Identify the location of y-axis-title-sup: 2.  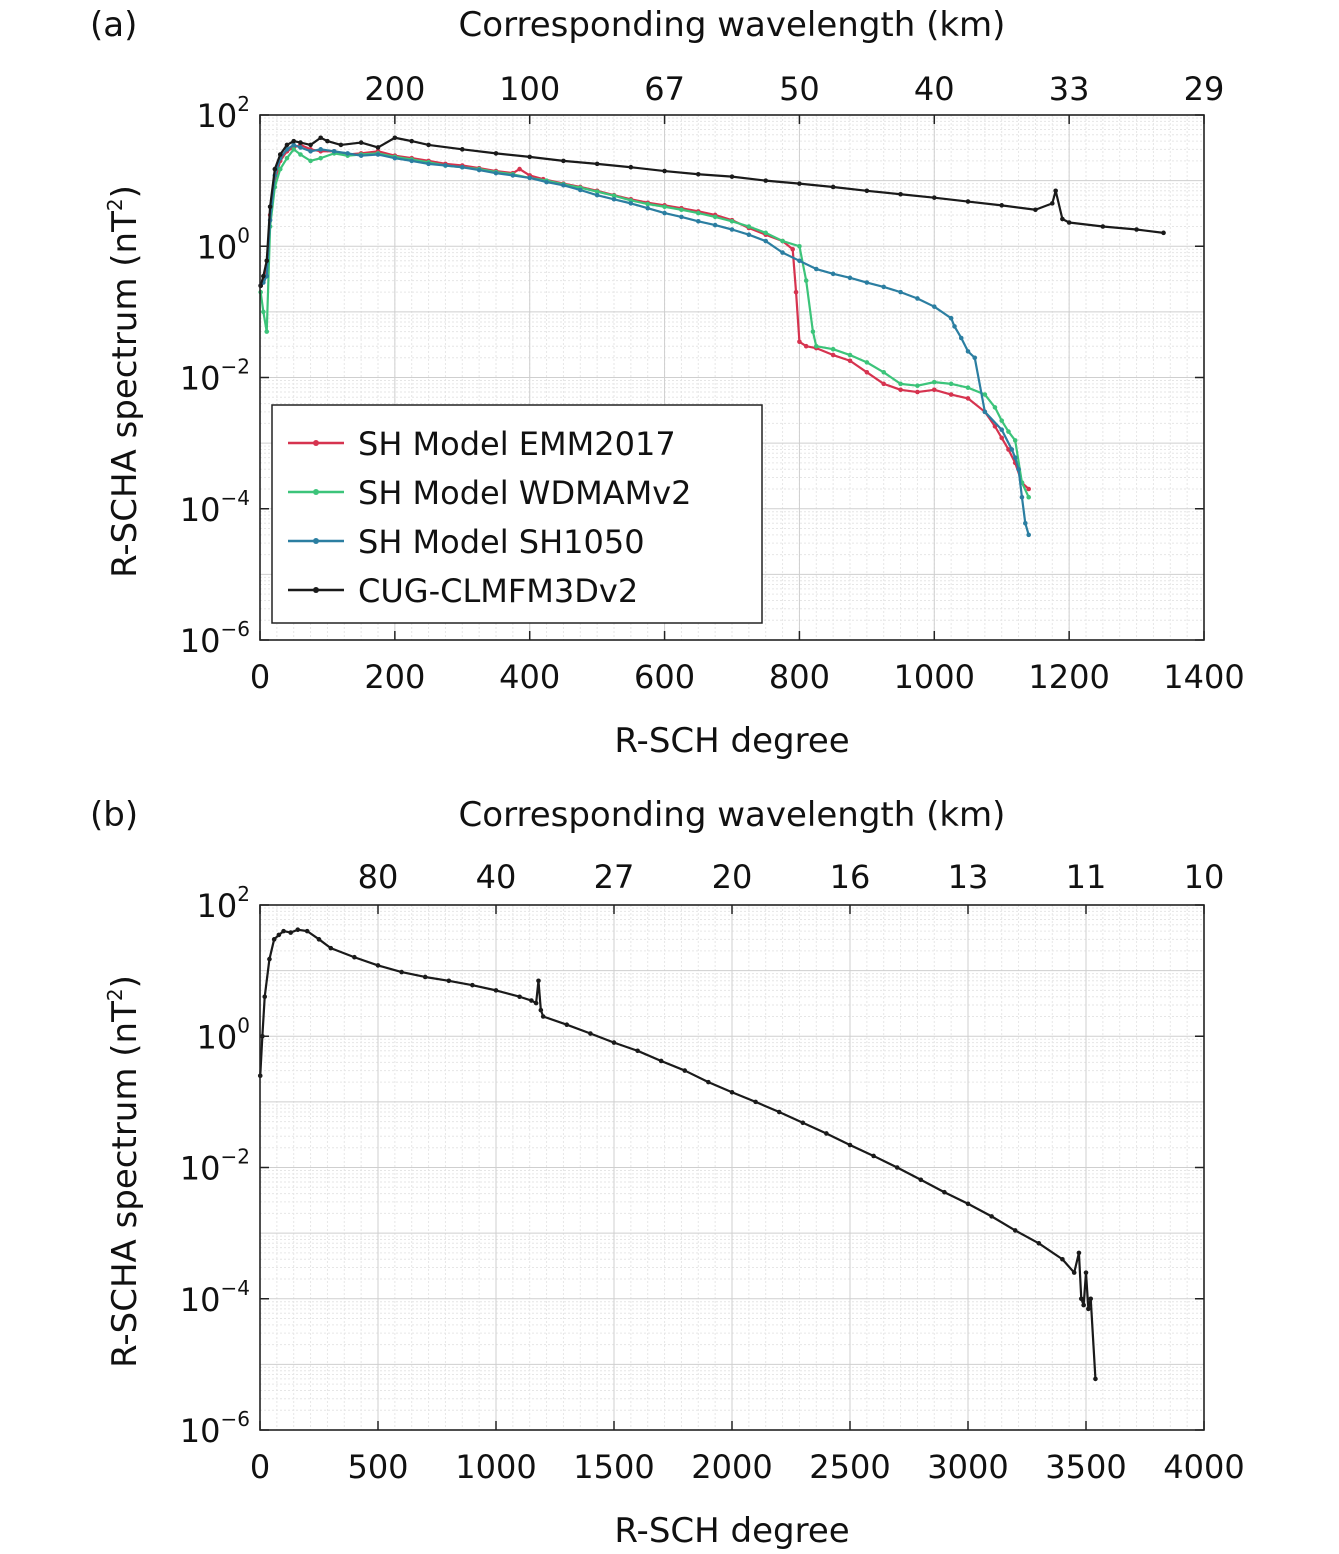
(115, 204).